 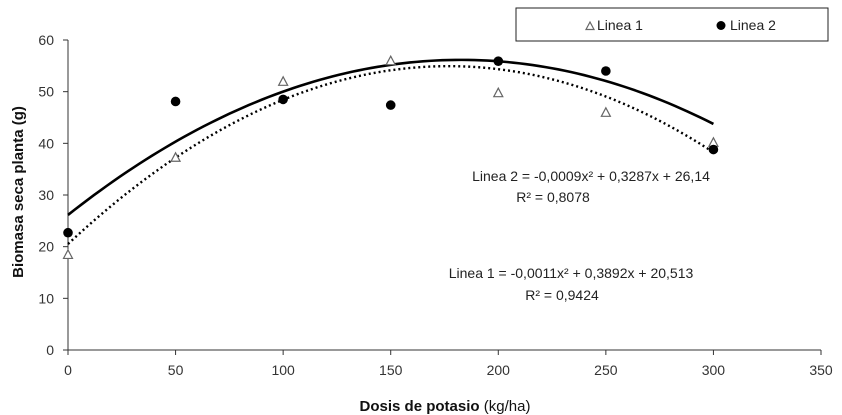 I want to click on y-tick-label-40: 40, so click(x=46, y=143).